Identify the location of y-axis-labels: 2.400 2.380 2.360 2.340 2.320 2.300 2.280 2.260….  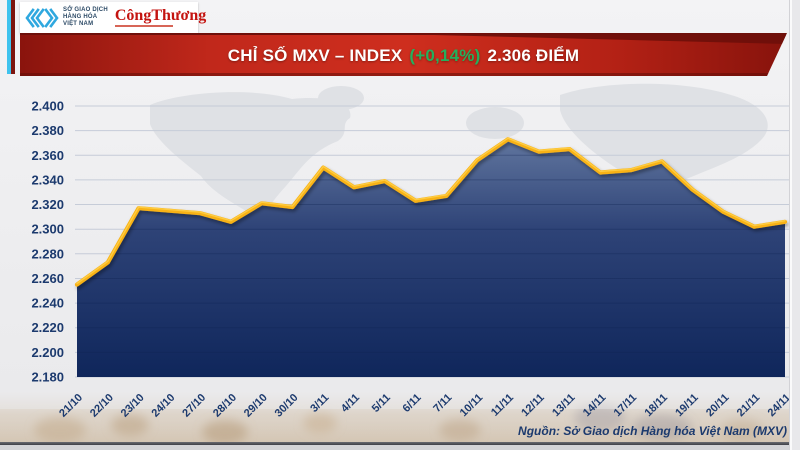
(47, 242).